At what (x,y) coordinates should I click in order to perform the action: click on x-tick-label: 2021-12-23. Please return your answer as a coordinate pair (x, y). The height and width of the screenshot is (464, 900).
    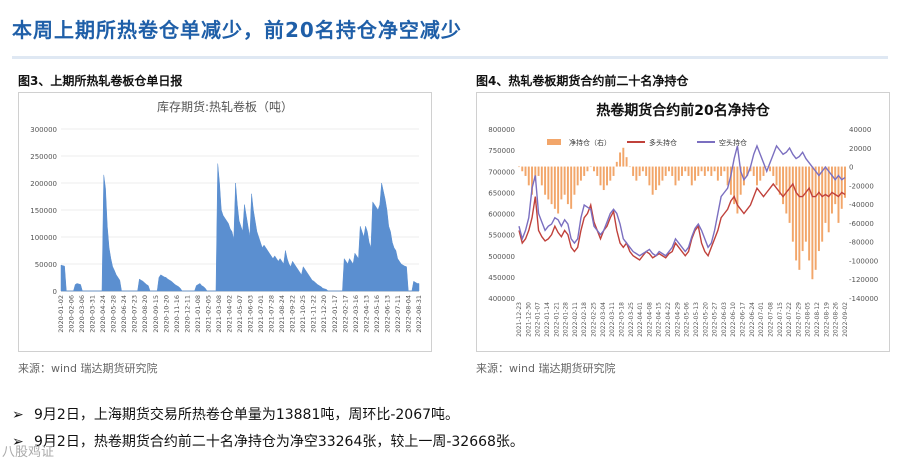
    Looking at the image, I should click on (519, 319).